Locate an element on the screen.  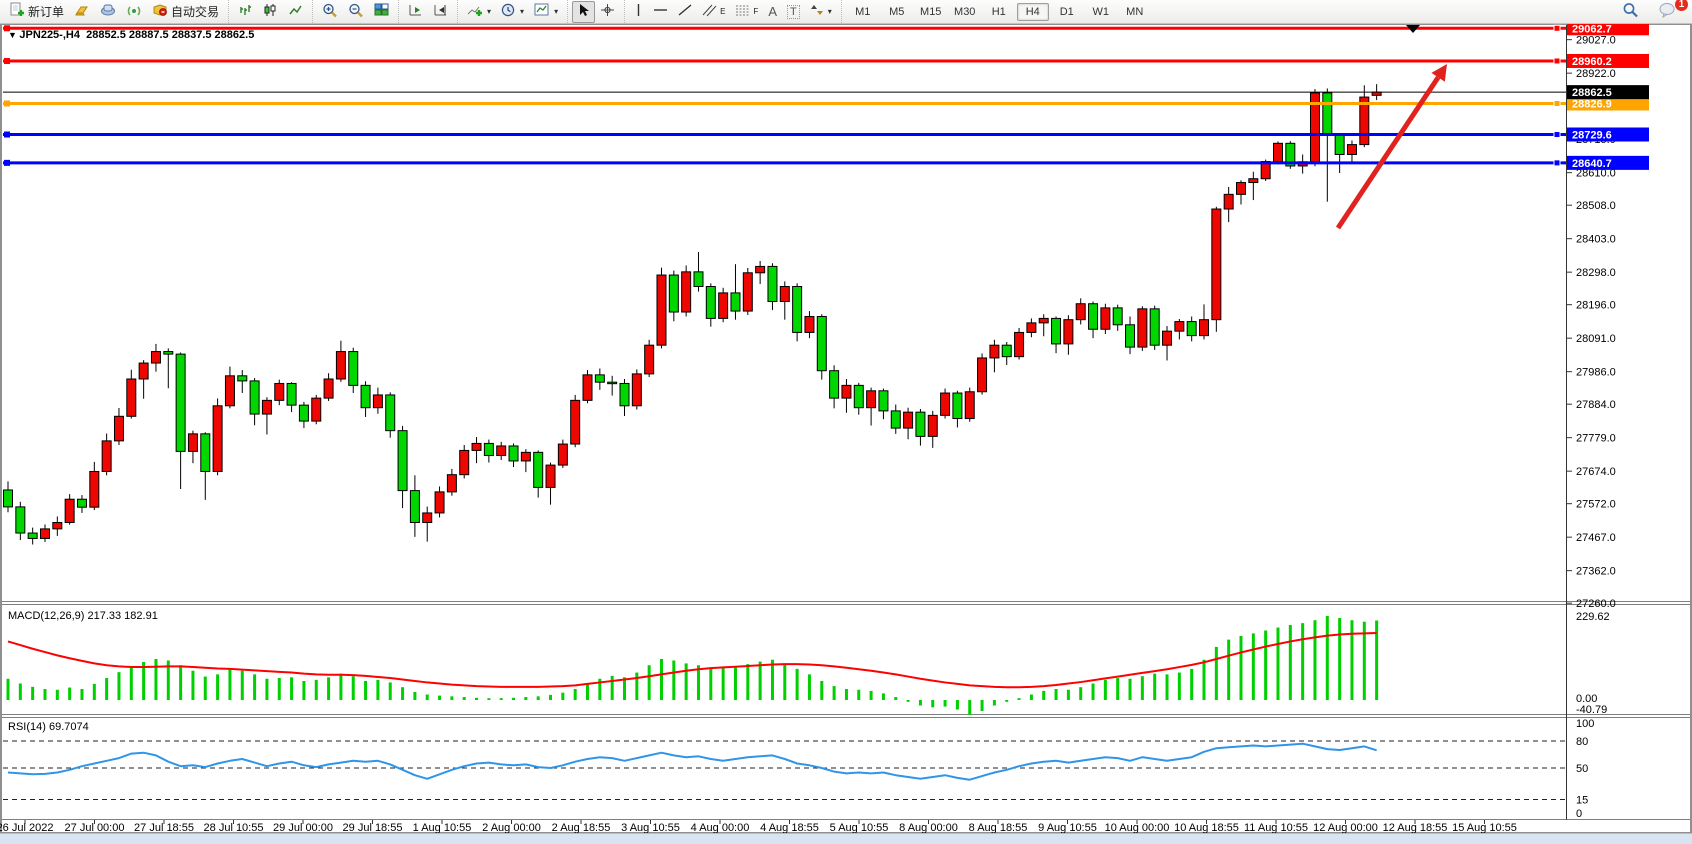
time-label: 3 Aug 10:55 is located at coordinates (650, 828).